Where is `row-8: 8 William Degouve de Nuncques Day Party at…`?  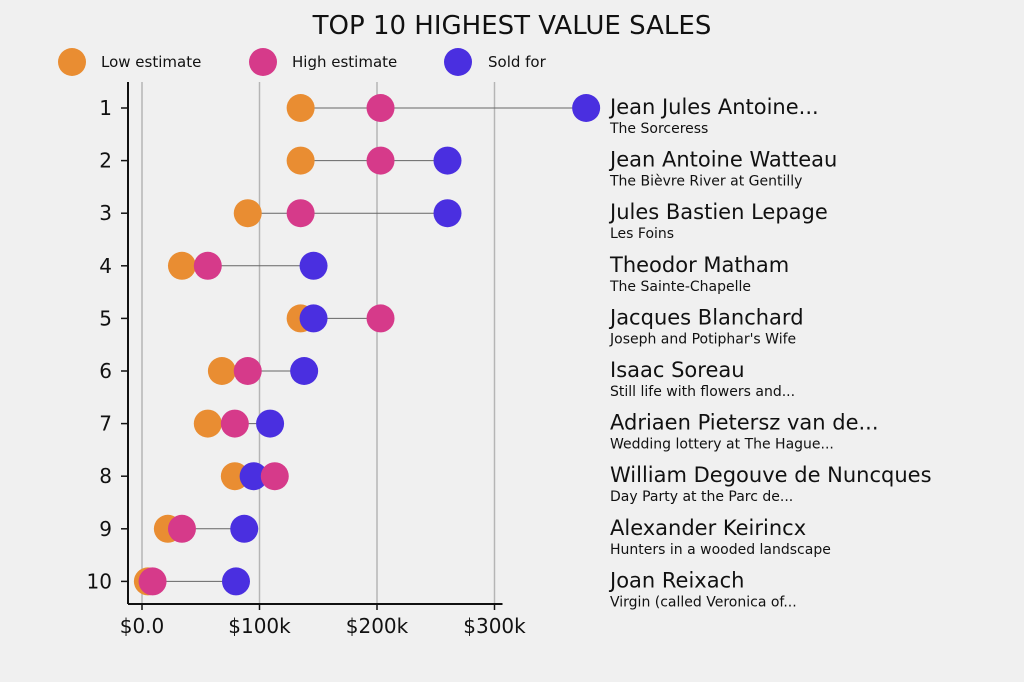
row-8: 8 William Degouve de Nuncques Day Party at… is located at coordinates (515, 483).